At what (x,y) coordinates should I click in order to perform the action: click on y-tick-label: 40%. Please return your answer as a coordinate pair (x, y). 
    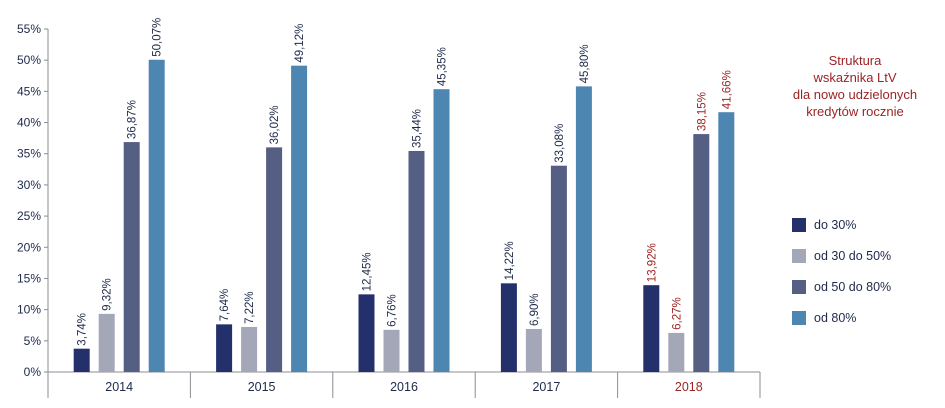
    Looking at the image, I should click on (29, 123).